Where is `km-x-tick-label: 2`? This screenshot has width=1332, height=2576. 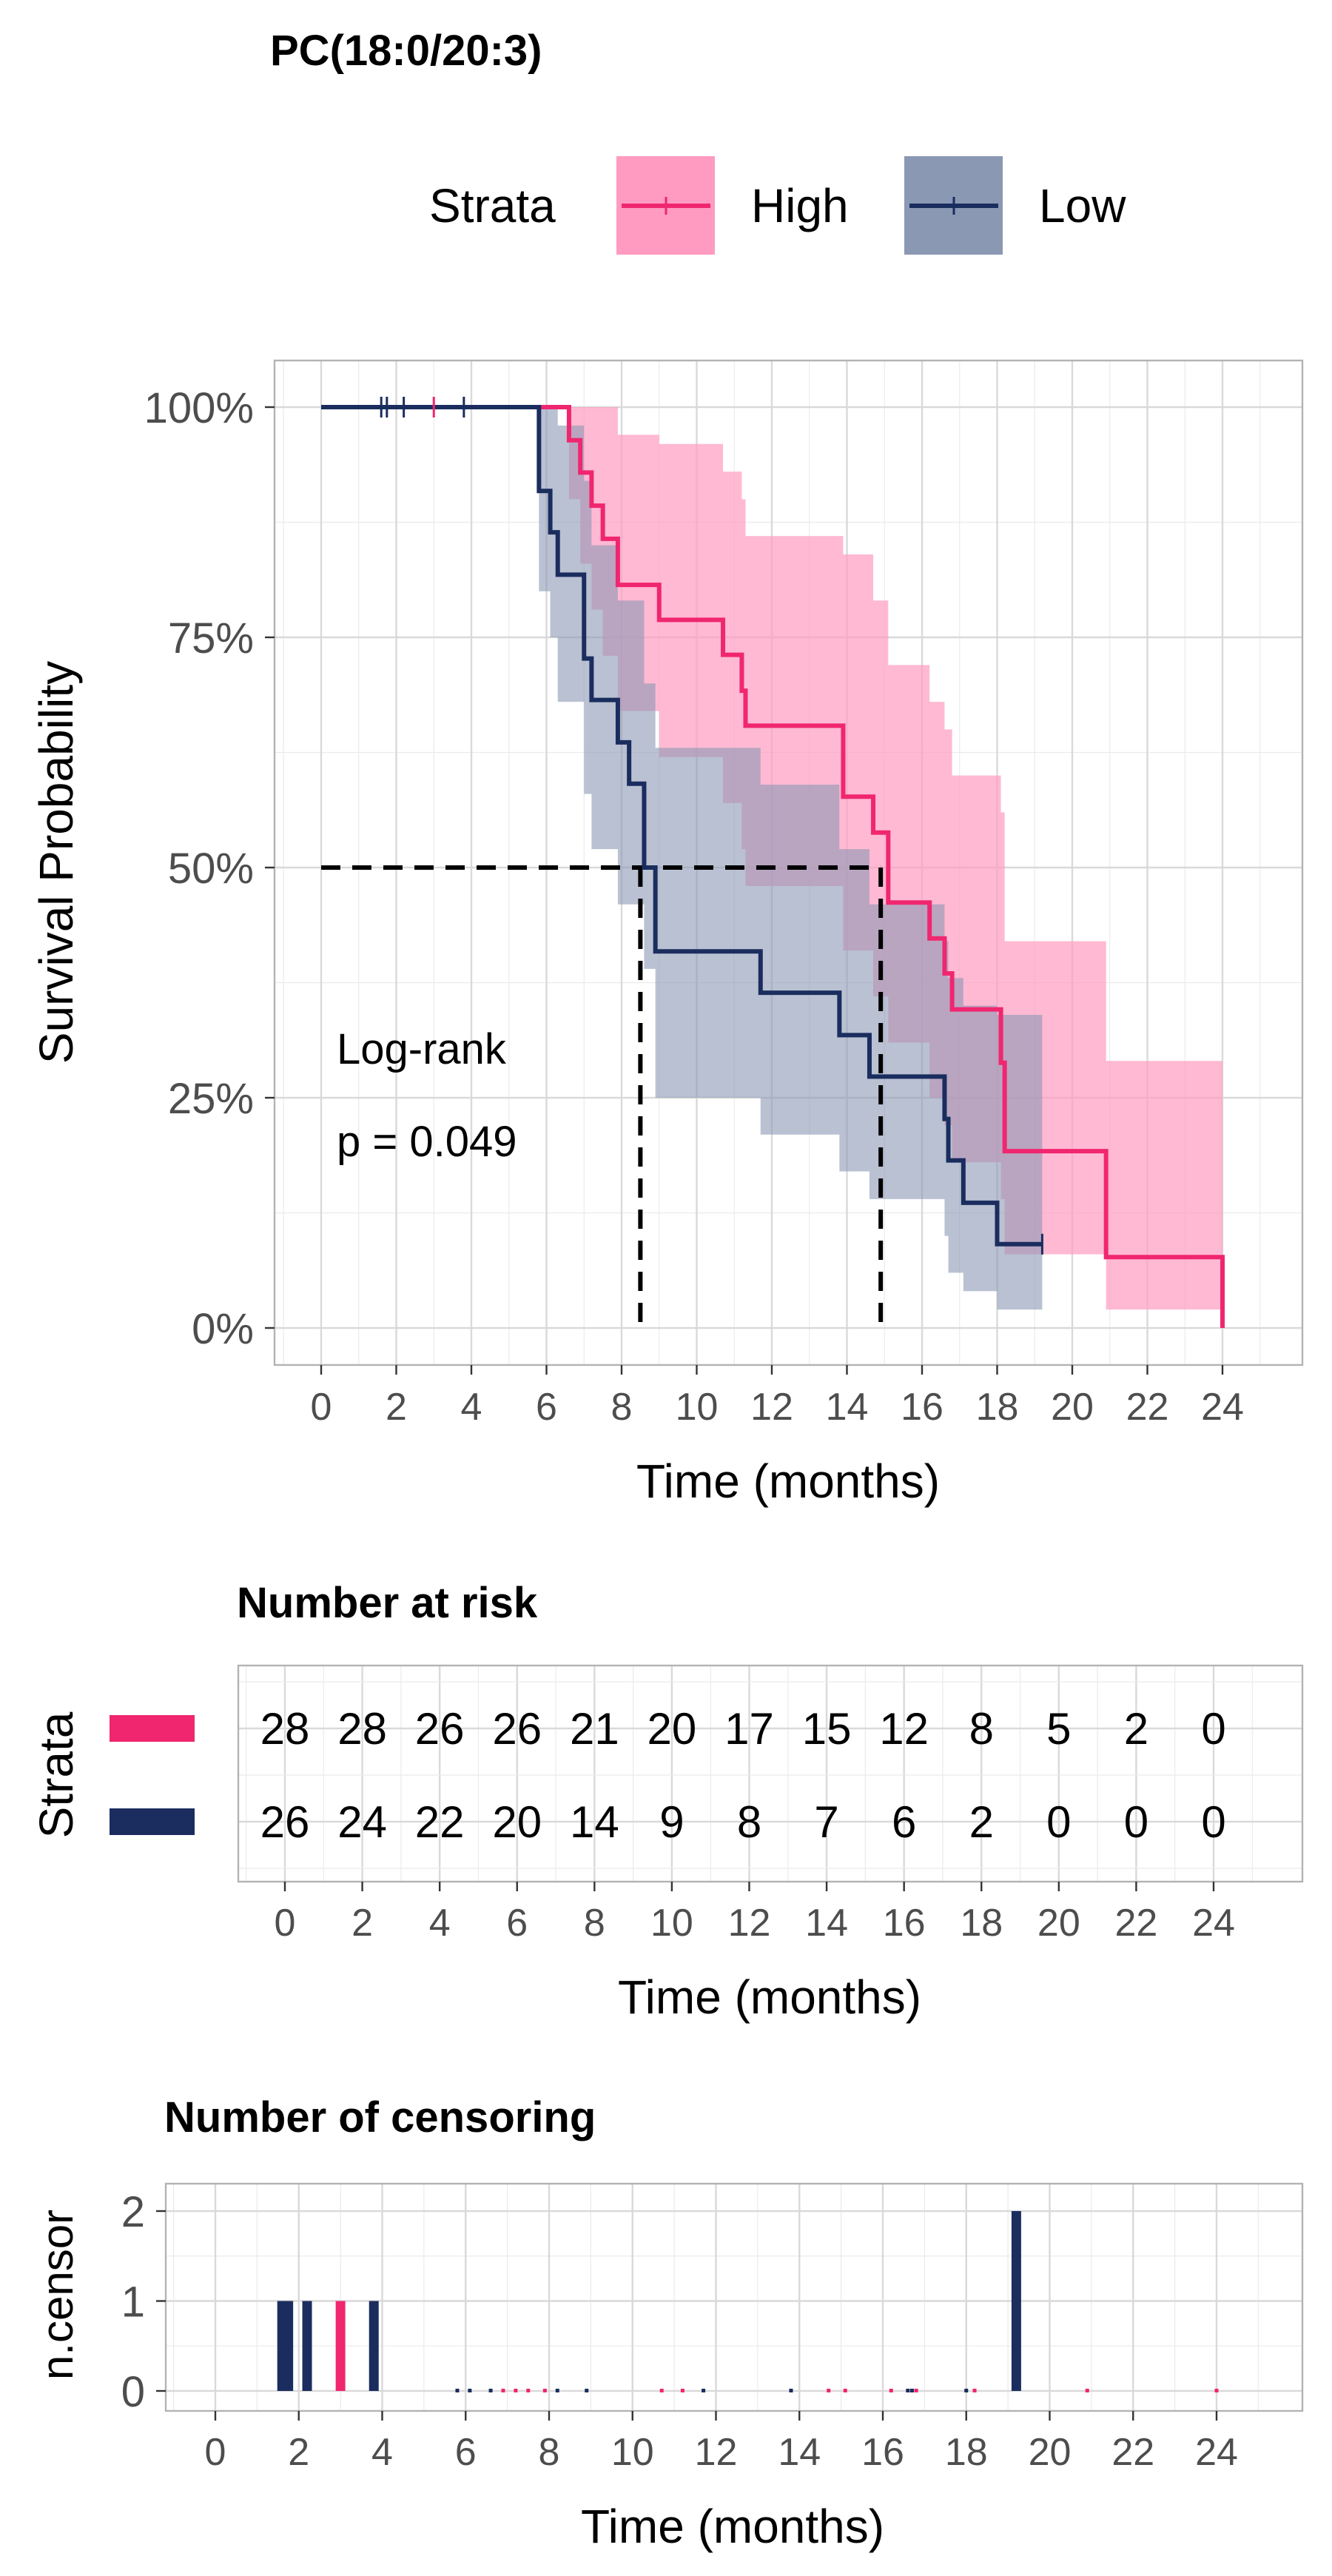 km-x-tick-label: 2 is located at coordinates (396, 1407).